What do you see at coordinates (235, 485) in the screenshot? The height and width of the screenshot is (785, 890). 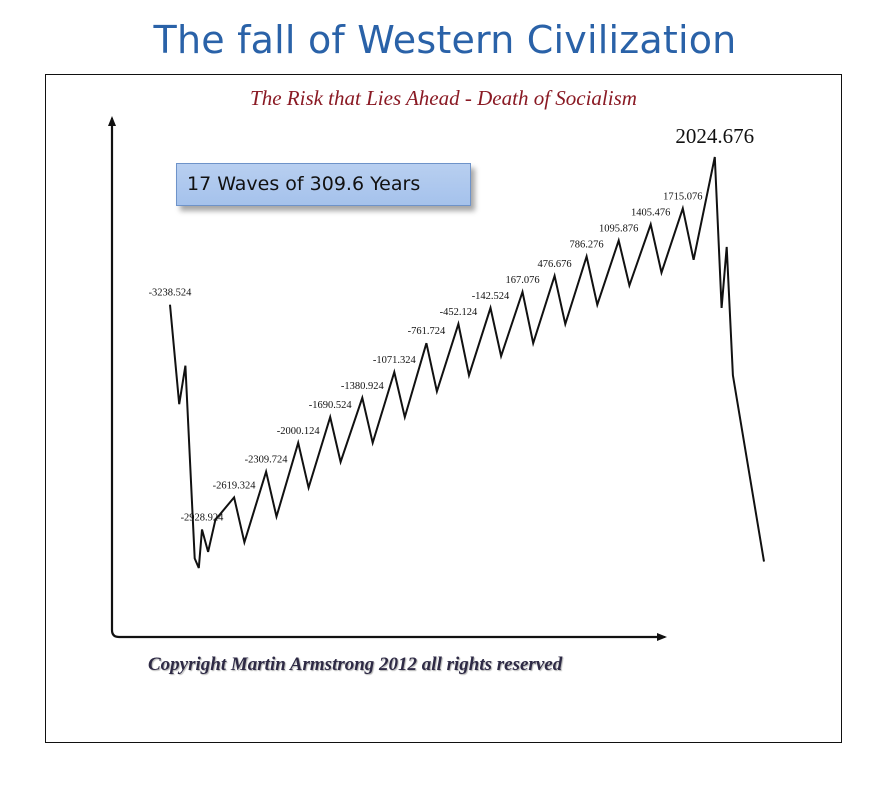 I see `peak-label: -2619.324` at bounding box center [235, 485].